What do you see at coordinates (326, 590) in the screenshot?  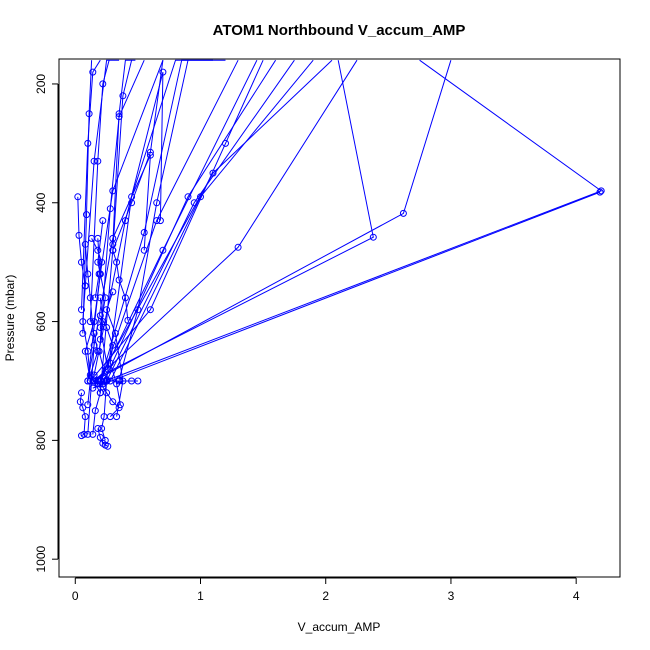 I see `x-axis: 0 1 2 3 4` at bounding box center [326, 590].